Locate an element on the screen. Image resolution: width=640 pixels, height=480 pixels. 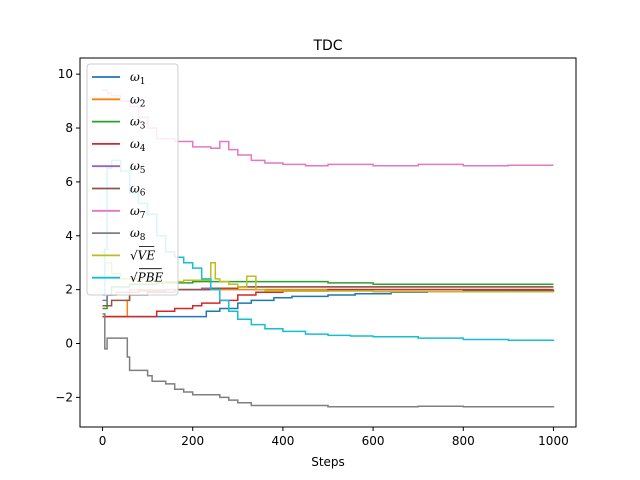
x-tick-label: 1000 is located at coordinates (553, 441).